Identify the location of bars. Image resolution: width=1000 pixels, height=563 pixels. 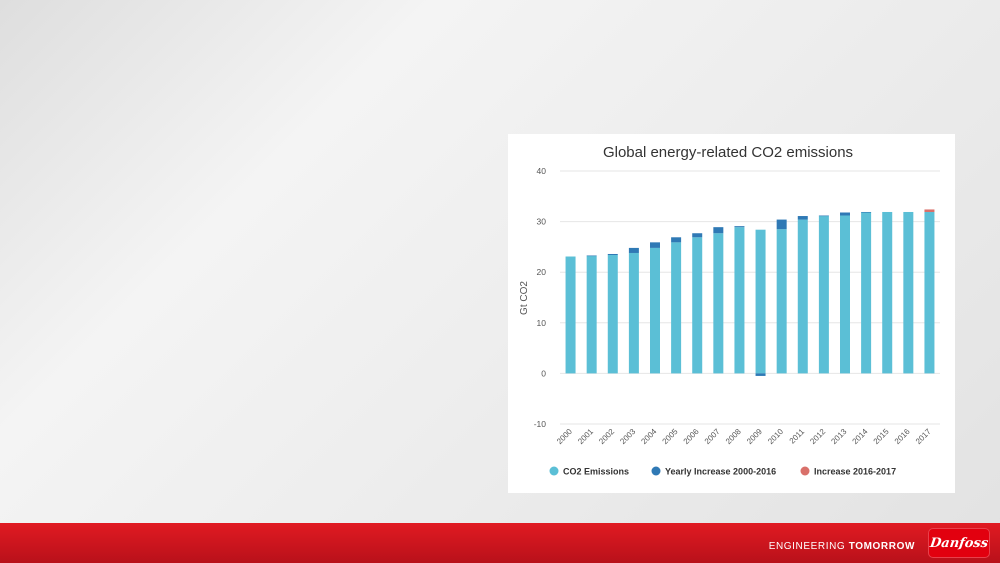
(750, 292).